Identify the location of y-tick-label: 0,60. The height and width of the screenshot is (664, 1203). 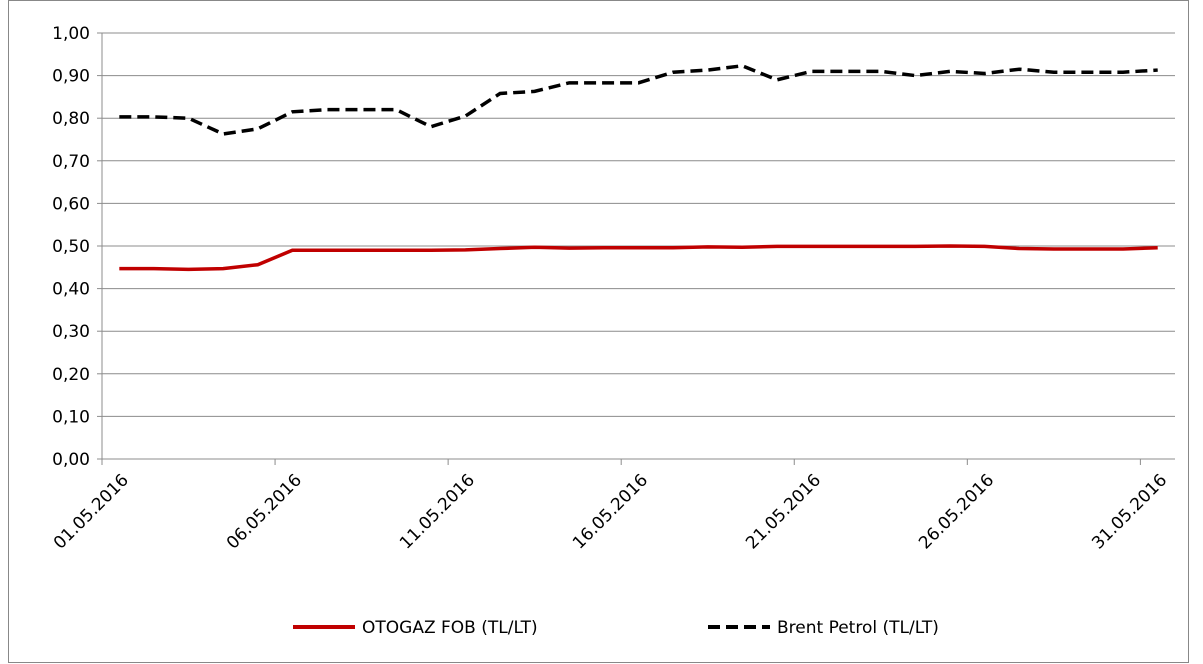
(71, 204).